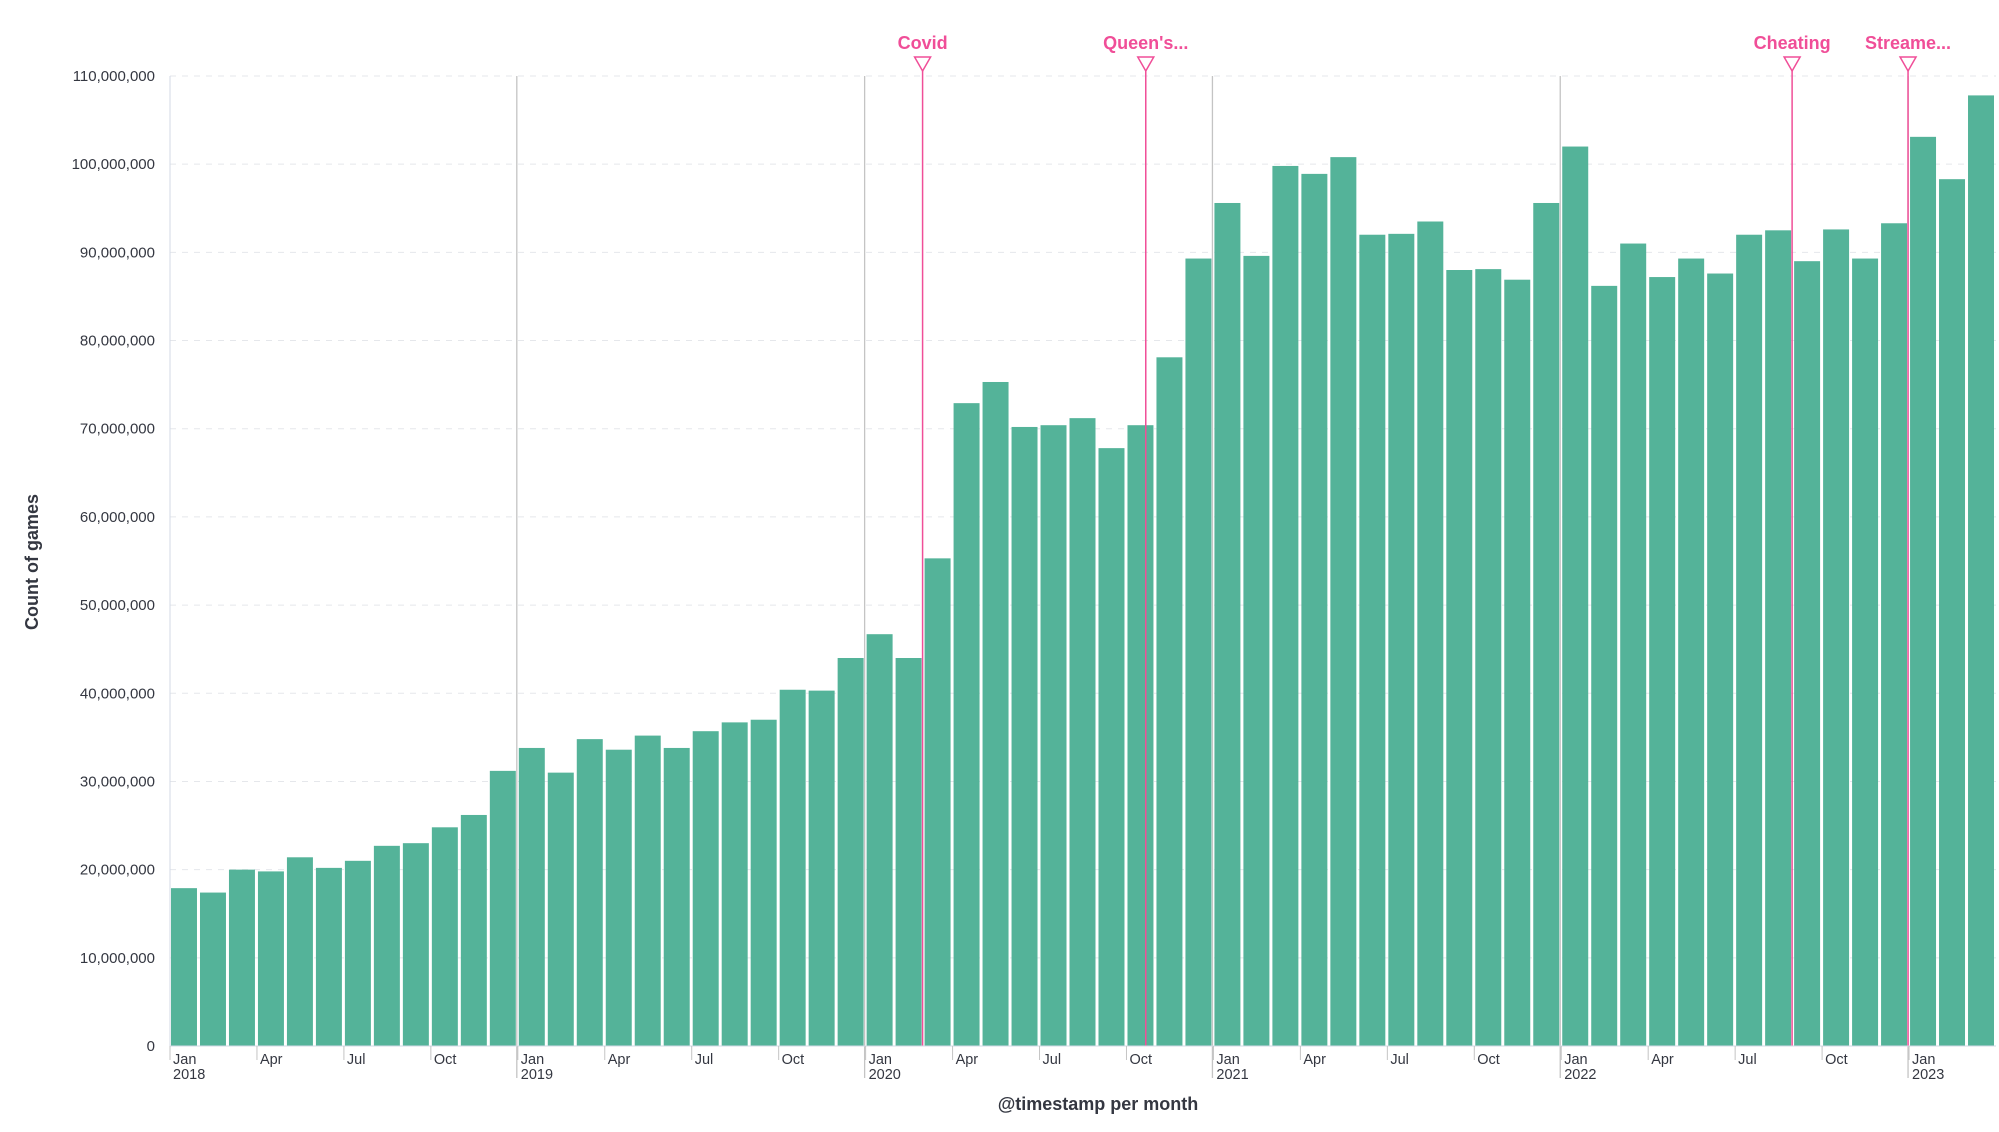 This screenshot has width=1999, height=1132. I want to click on y-tick-label: 40,000,000, so click(117, 693).